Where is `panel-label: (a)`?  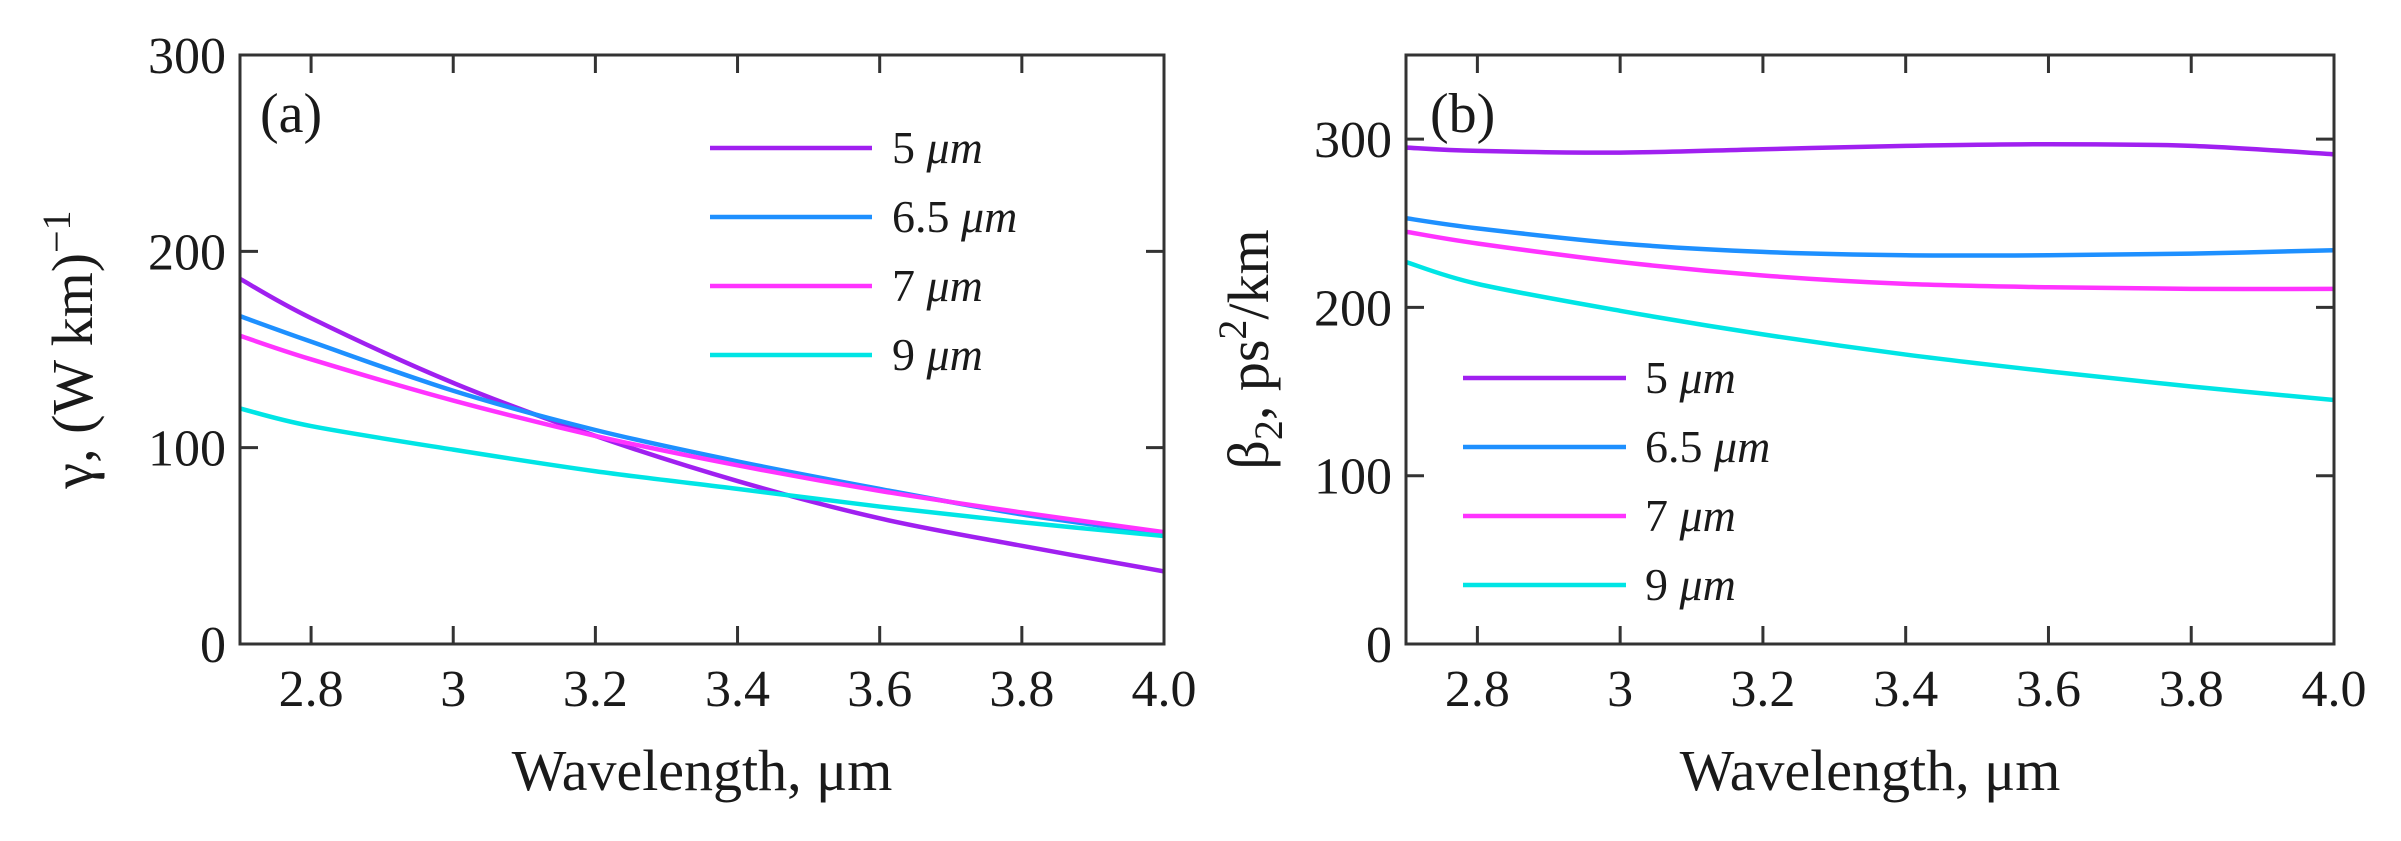
panel-label: (a) is located at coordinates (291, 114).